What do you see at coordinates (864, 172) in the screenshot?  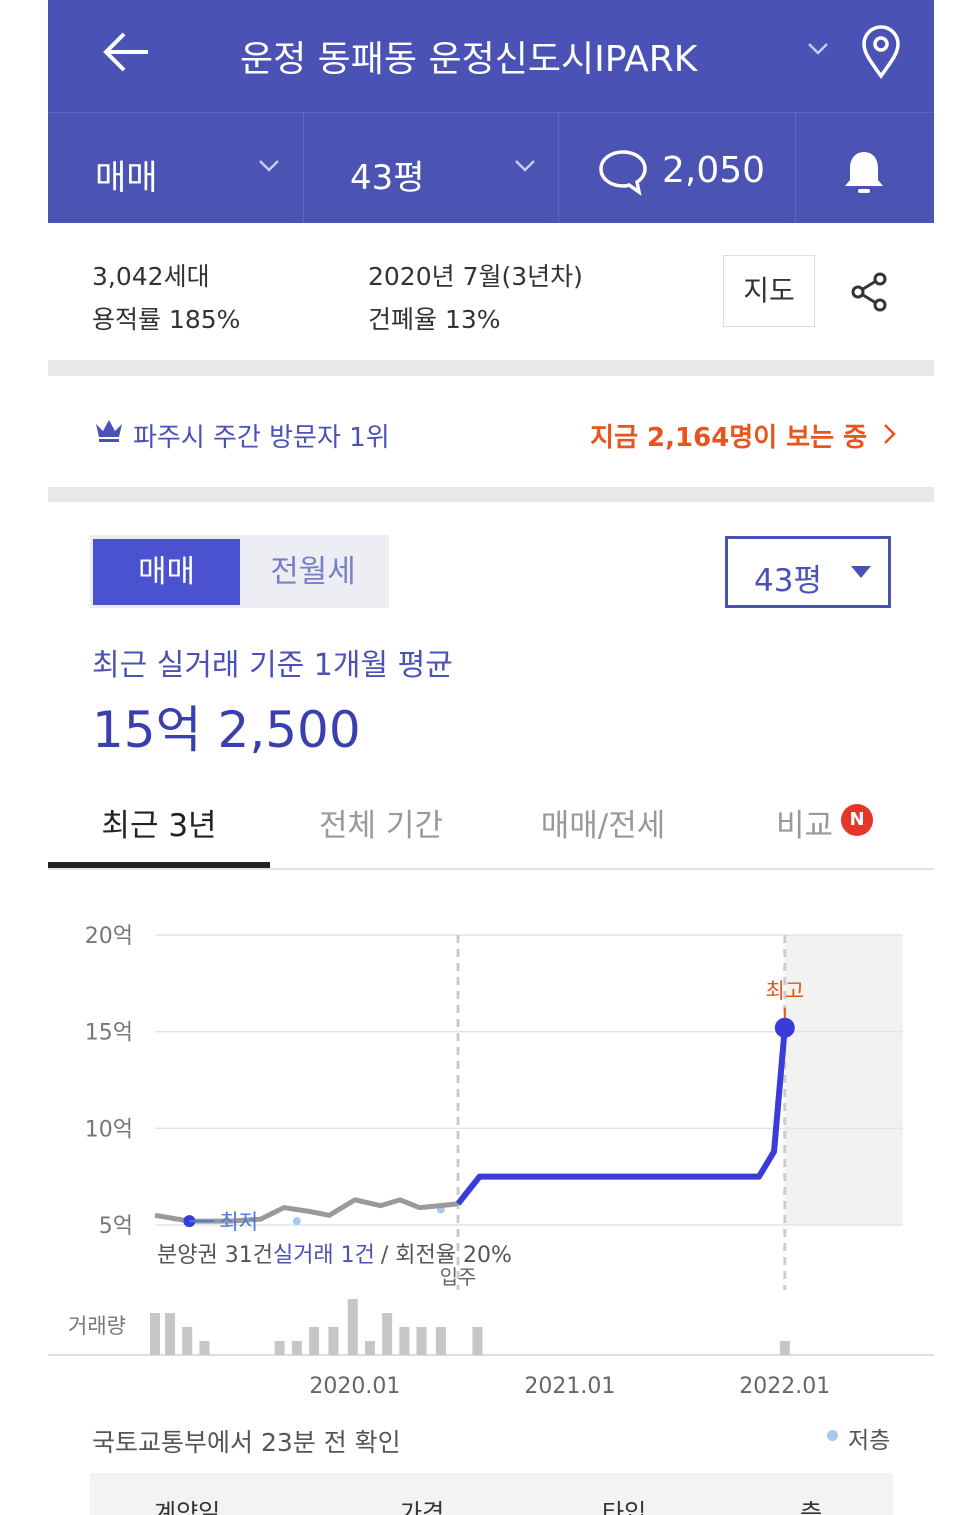 I see `bell-icon` at bounding box center [864, 172].